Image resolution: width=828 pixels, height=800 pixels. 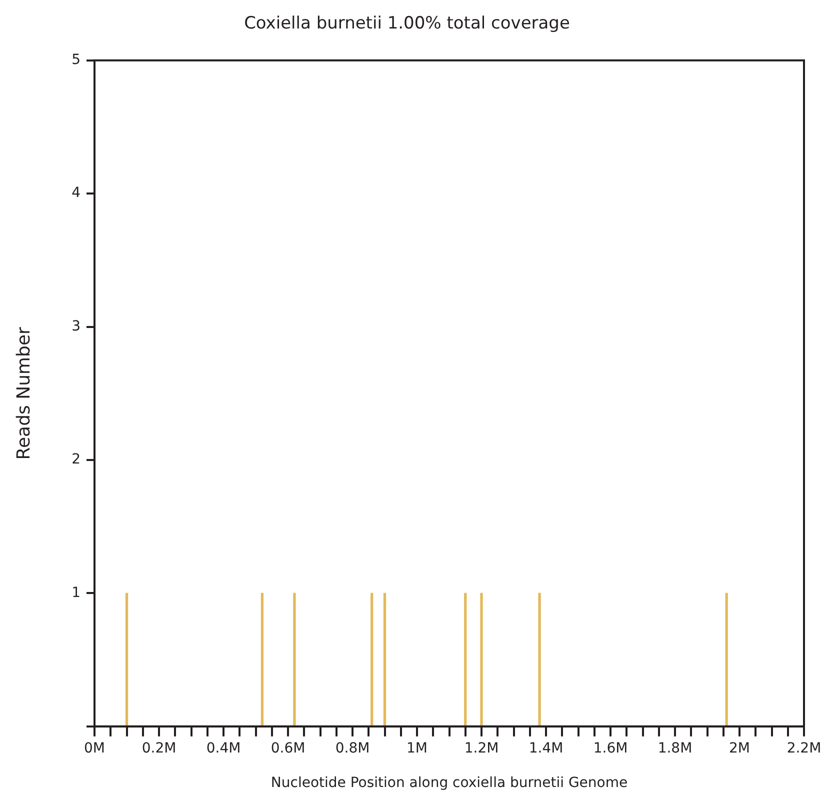 I want to click on y-tick-label: 4, so click(x=76, y=193).